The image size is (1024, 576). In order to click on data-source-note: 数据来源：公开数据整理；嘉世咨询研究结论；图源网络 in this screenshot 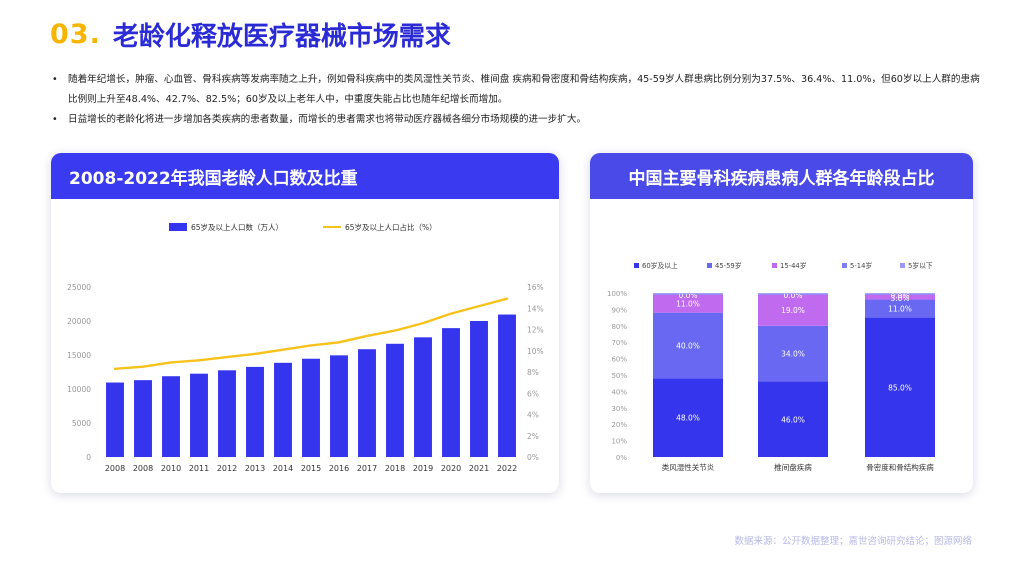, I will do `click(853, 541)`.